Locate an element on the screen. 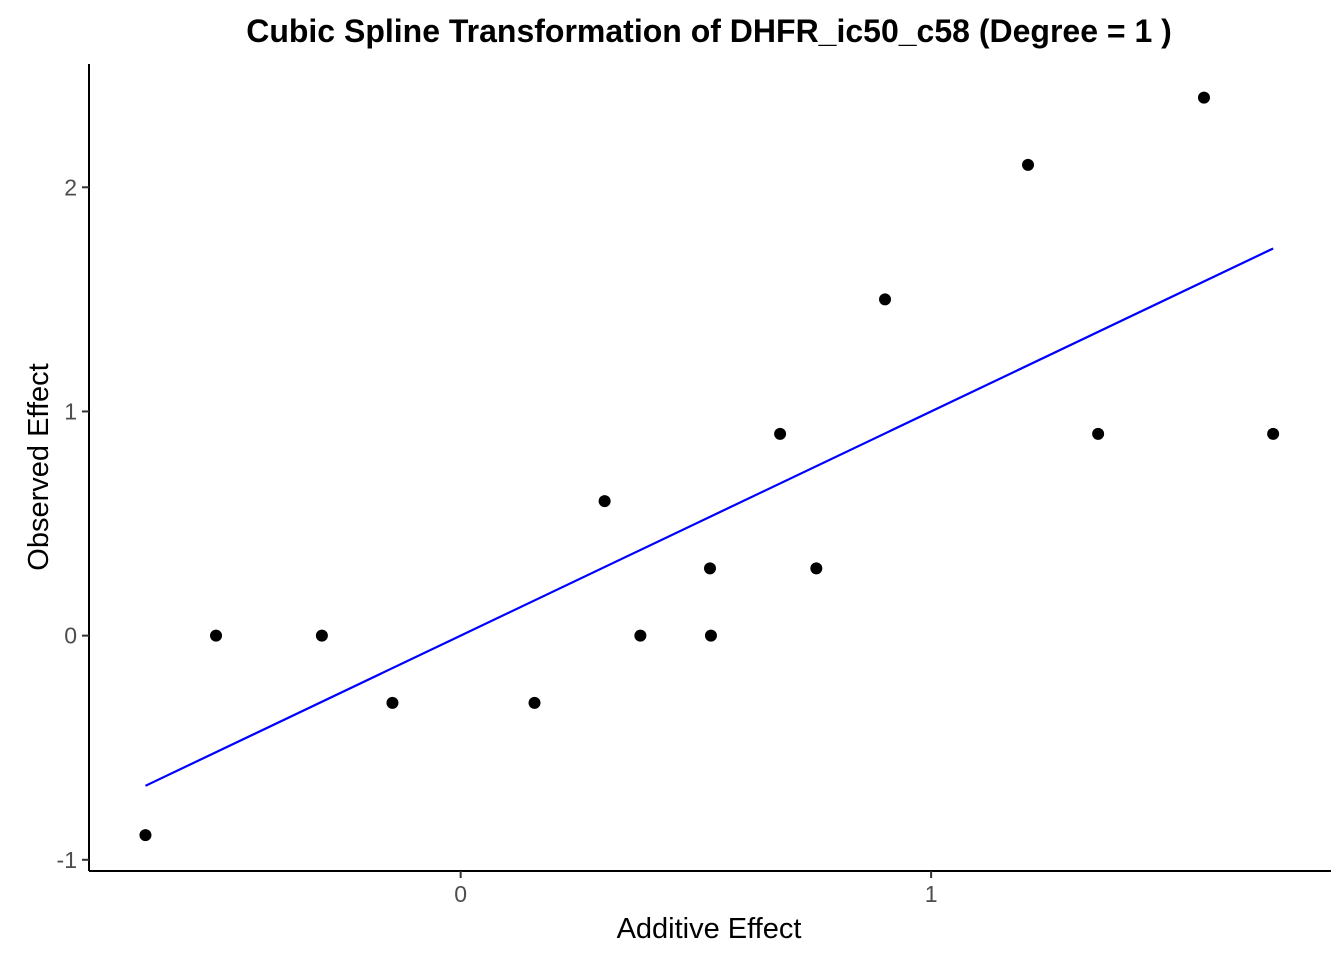  x-axis-label: Additive Effect is located at coordinates (709, 929).